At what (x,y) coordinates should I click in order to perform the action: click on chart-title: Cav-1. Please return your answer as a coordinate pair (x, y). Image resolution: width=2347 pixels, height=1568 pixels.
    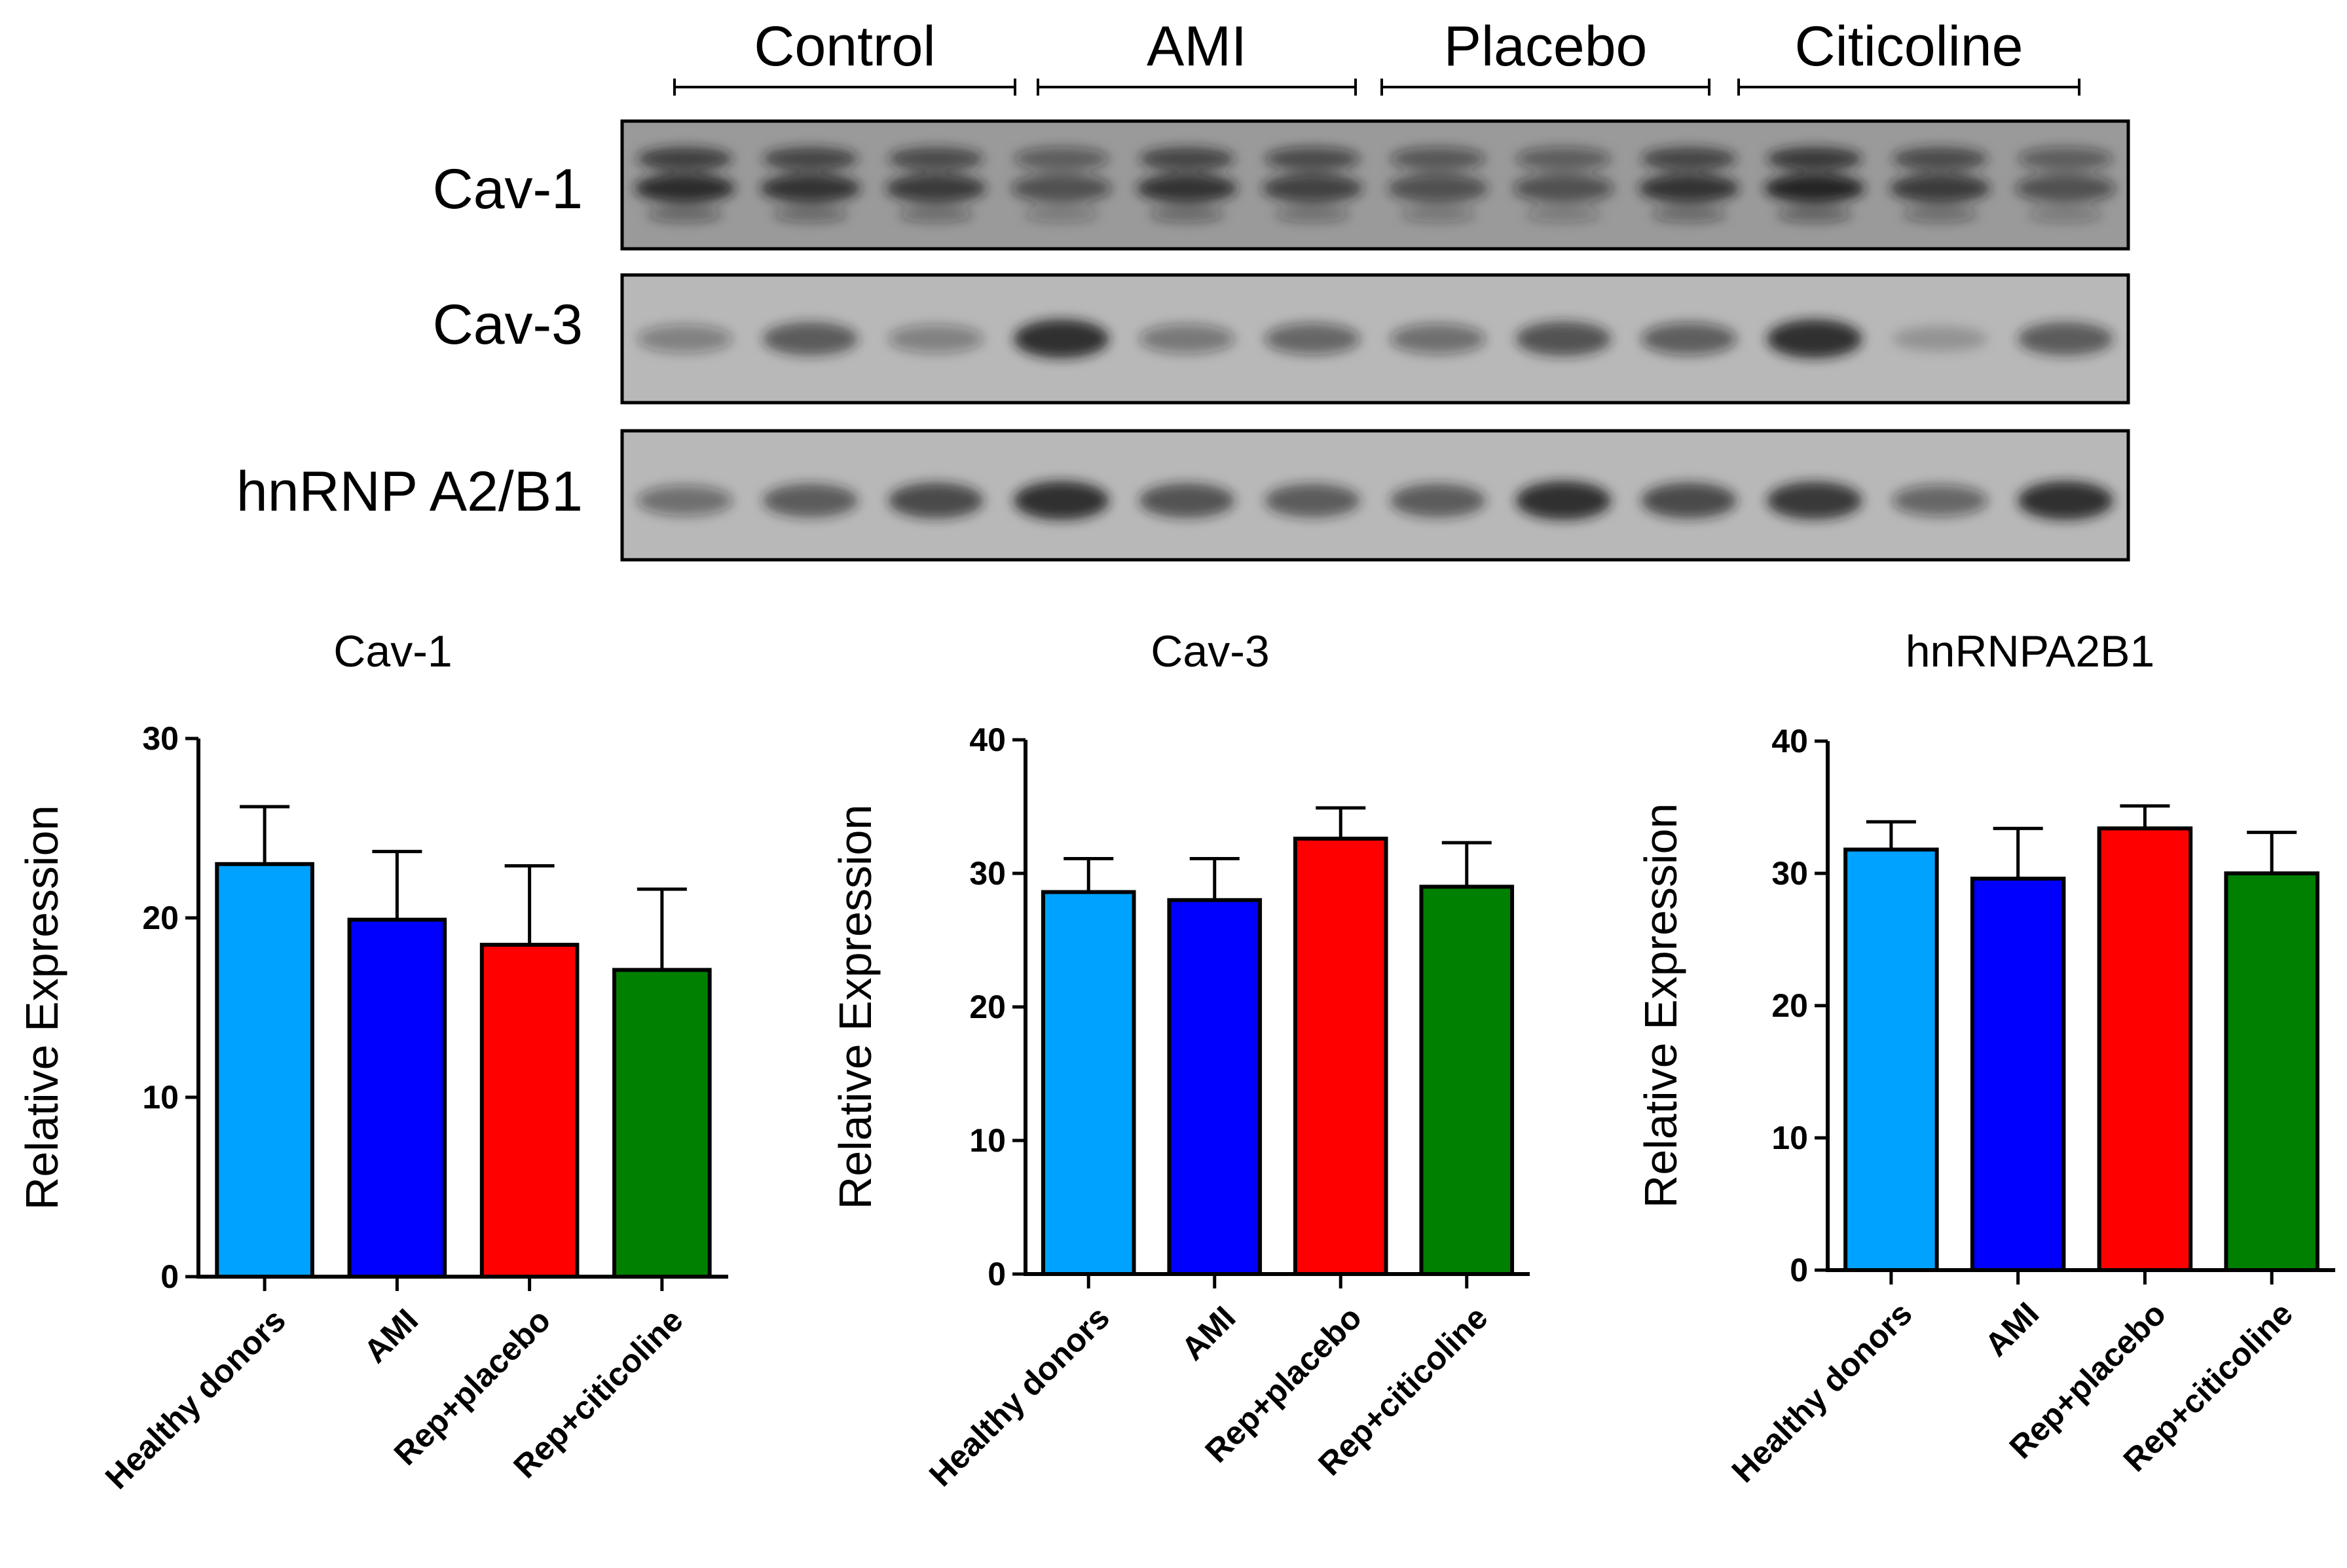
    Looking at the image, I should click on (393, 651).